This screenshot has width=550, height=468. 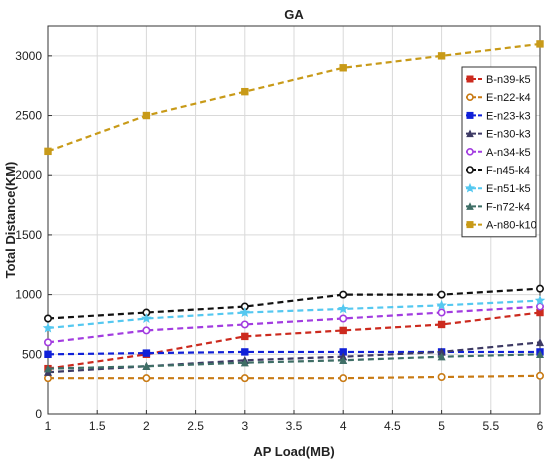 What do you see at coordinates (540, 426) in the screenshot?
I see `x-tick-label: 6` at bounding box center [540, 426].